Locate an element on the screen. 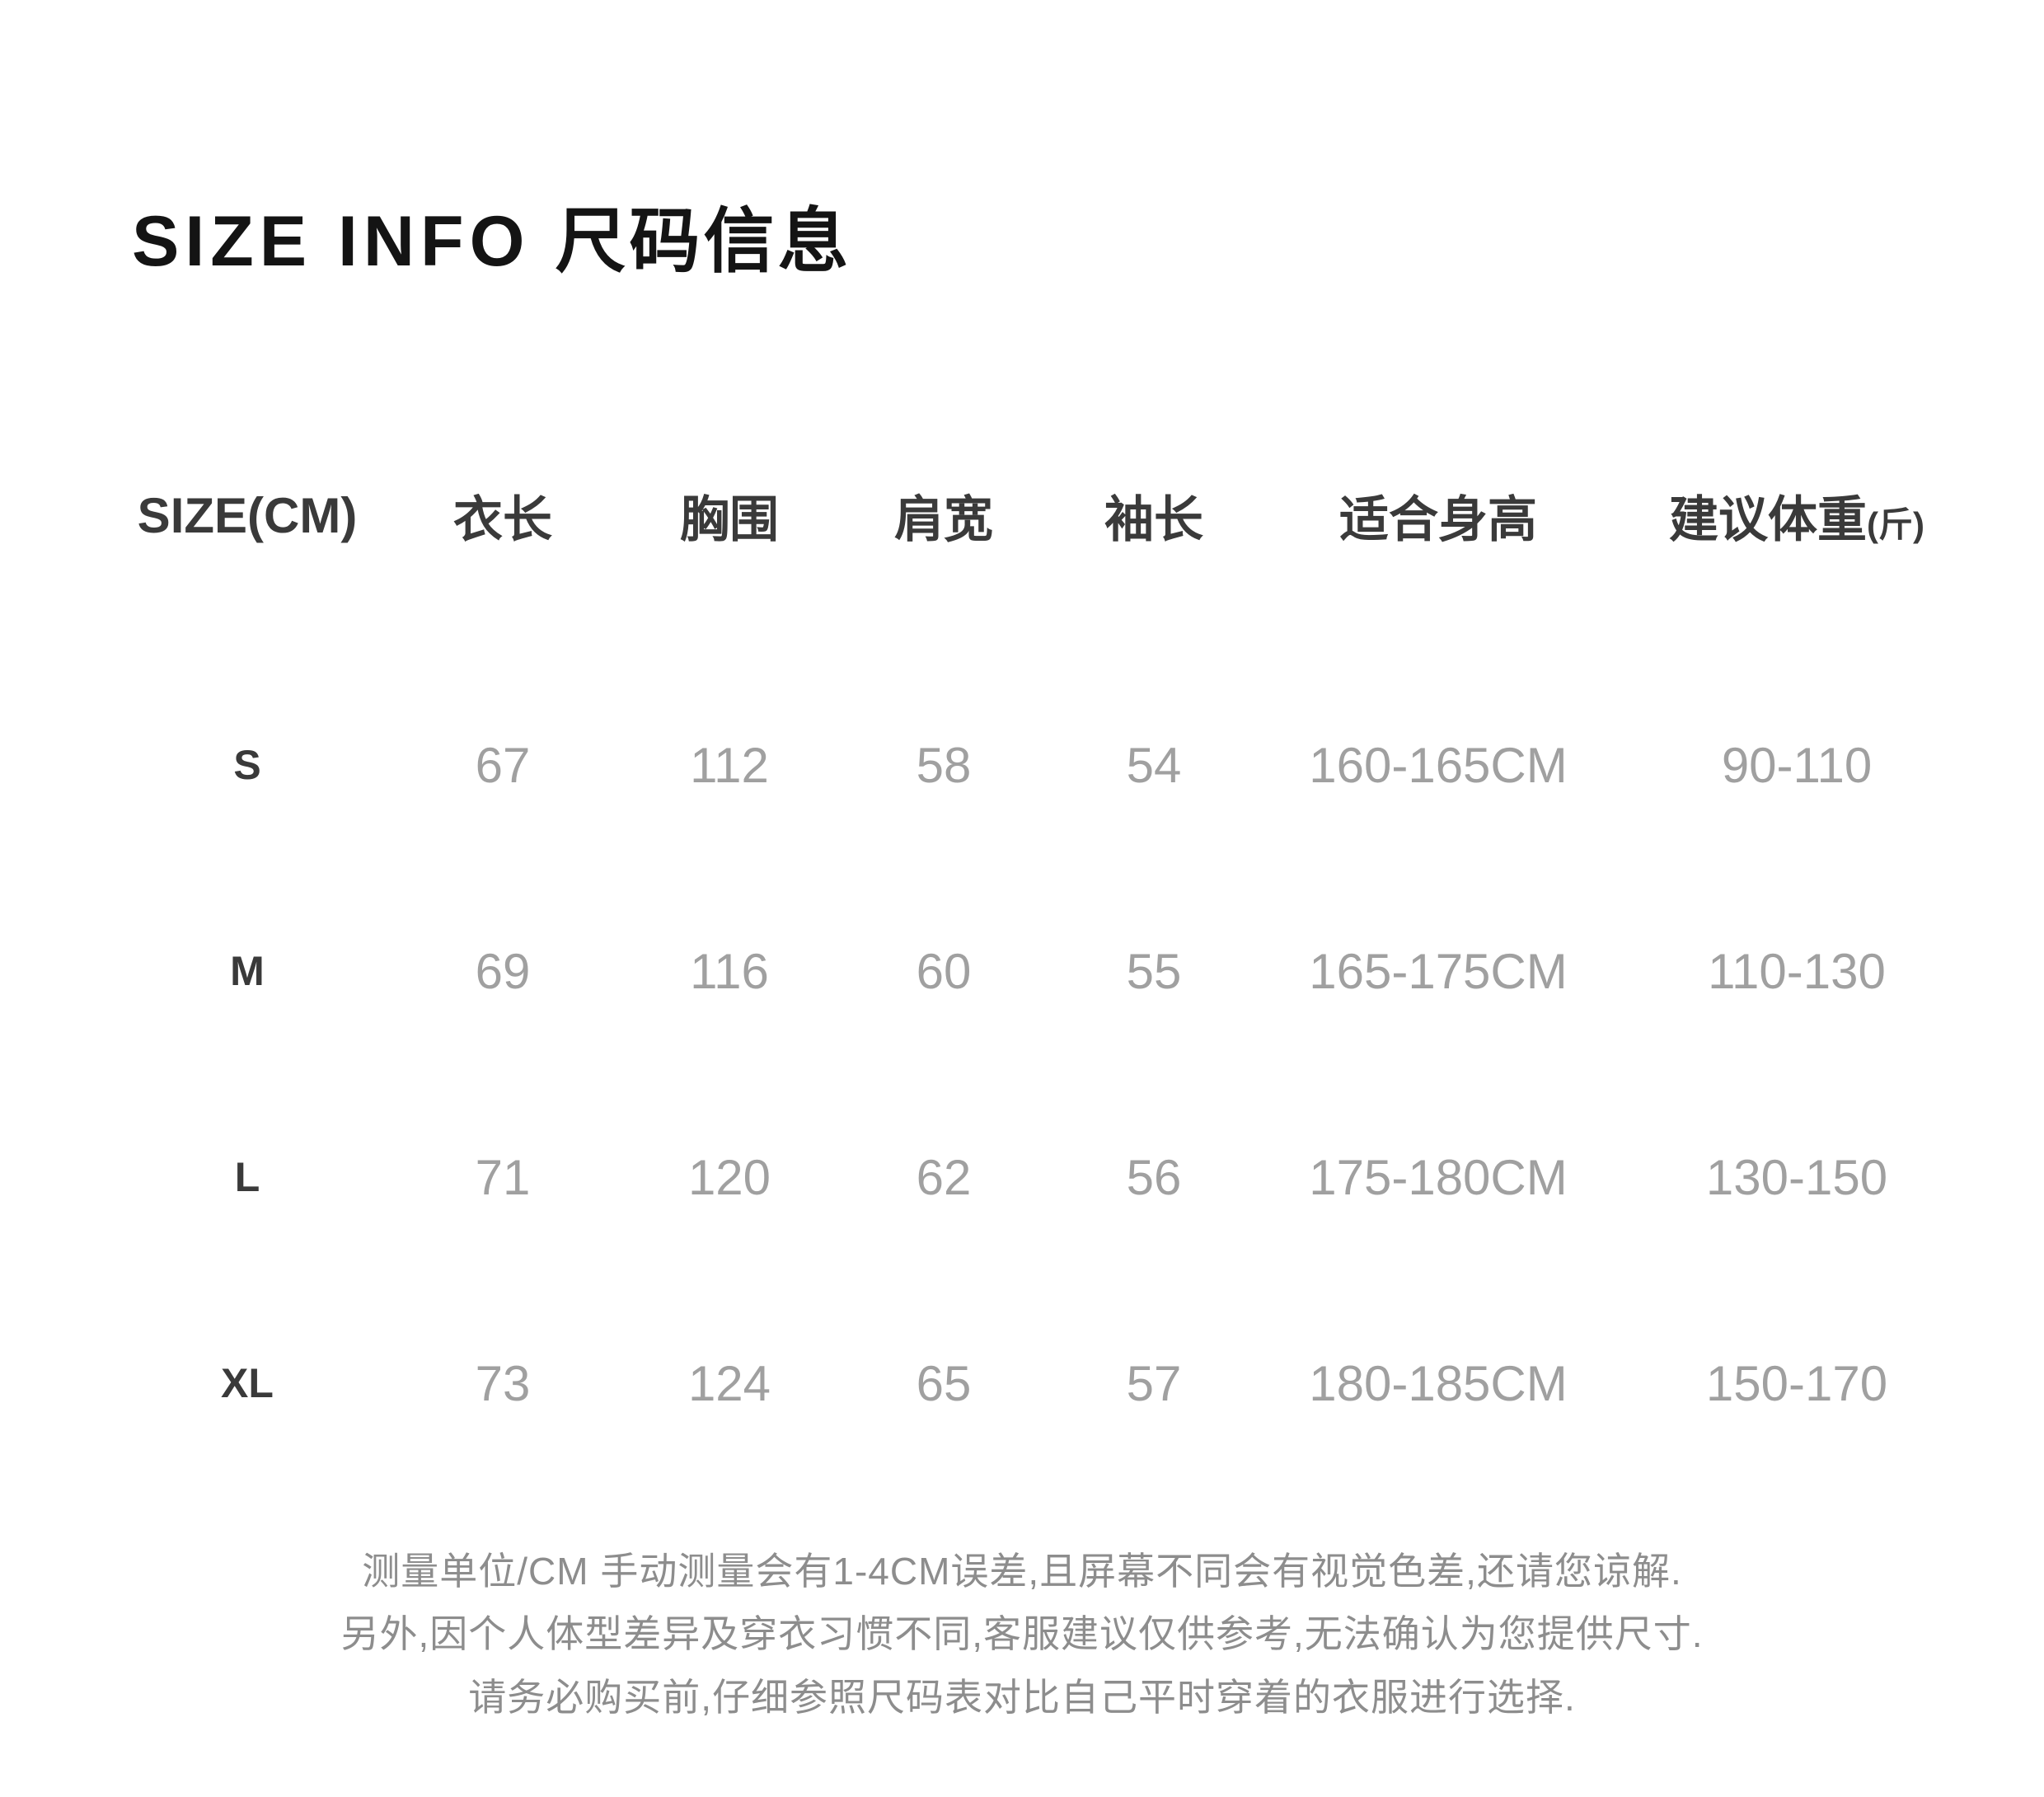 This screenshot has height=1797, width=2044. column-header-weight: 建议体重(斤) is located at coordinates (1796, 515).